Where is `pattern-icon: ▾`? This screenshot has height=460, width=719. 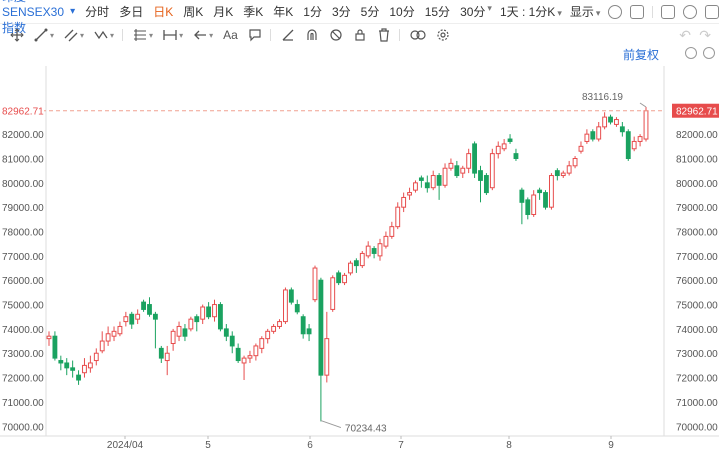 pattern-icon: ▾ is located at coordinates (104, 35).